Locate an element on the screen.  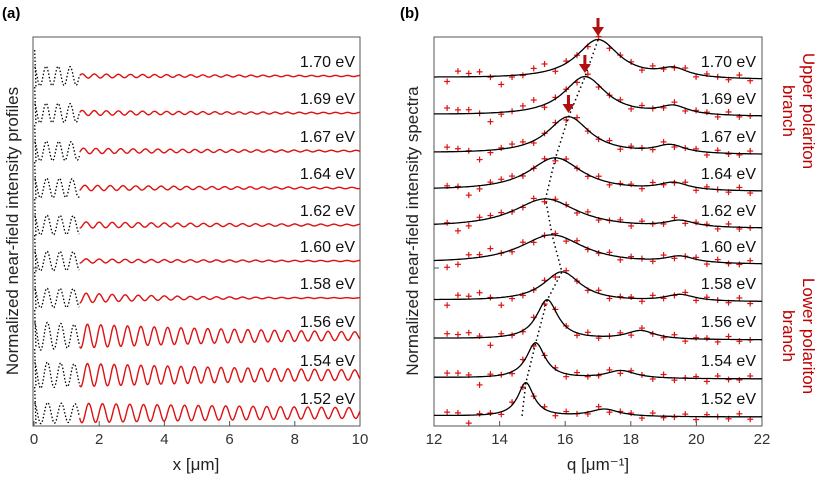
x-tick-label: 0 is located at coordinates (34, 439).